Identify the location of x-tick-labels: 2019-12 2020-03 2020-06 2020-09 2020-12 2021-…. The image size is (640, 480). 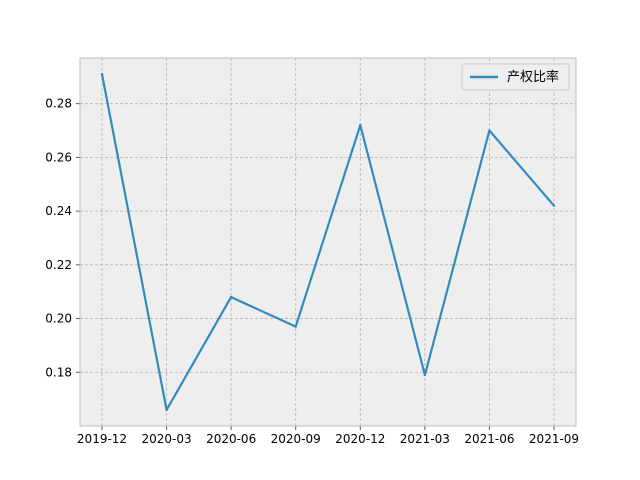
(328, 439).